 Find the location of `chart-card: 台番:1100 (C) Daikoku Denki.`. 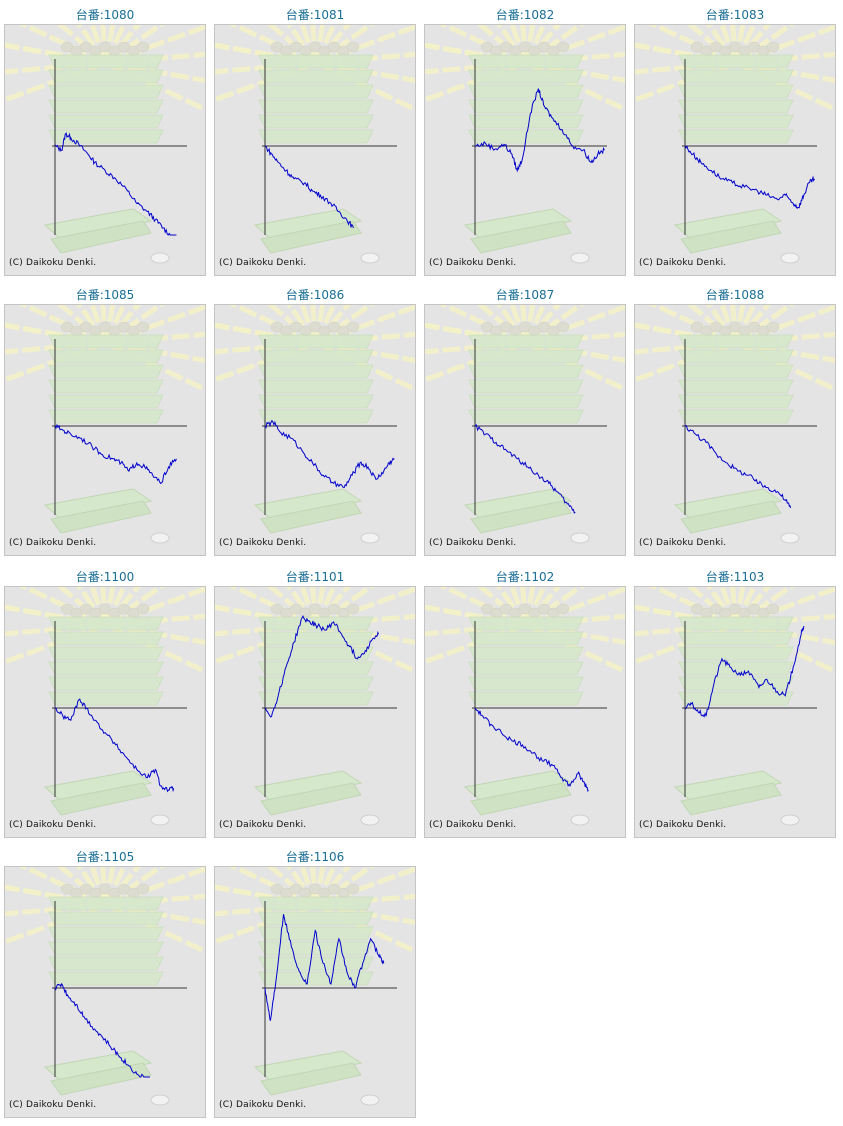

chart-card: 台番:1100 (C) Daikoku Denki. is located at coordinates (105, 700).